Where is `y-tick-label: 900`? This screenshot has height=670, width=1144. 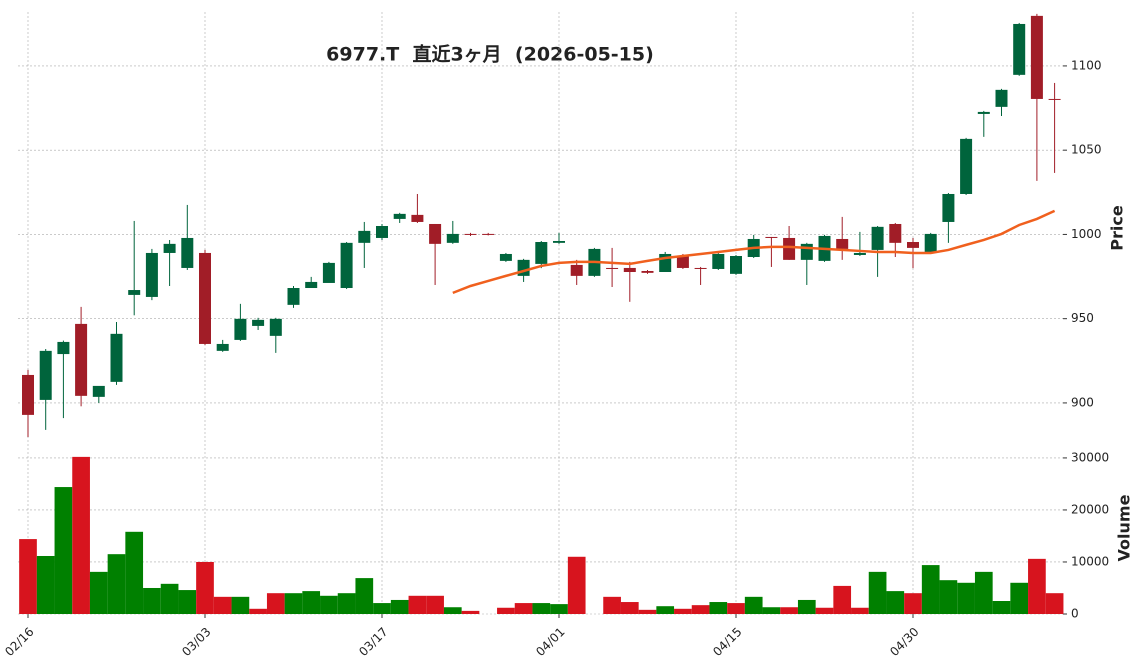 y-tick-label: 900 is located at coordinates (1082, 402).